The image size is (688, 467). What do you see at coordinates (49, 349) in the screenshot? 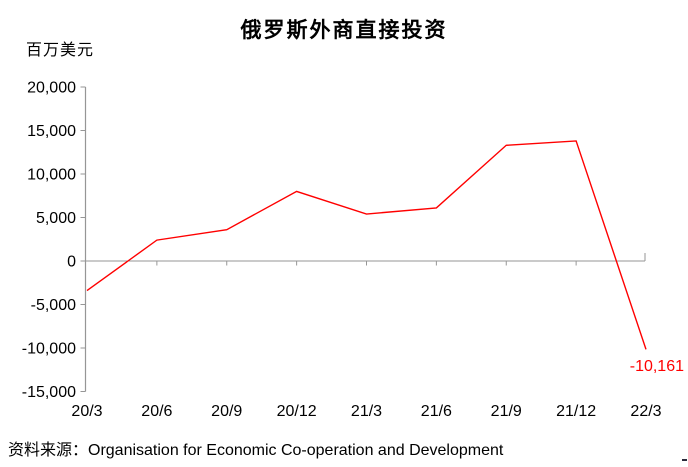
I see `y-tick-label: -10,000` at bounding box center [49, 349].